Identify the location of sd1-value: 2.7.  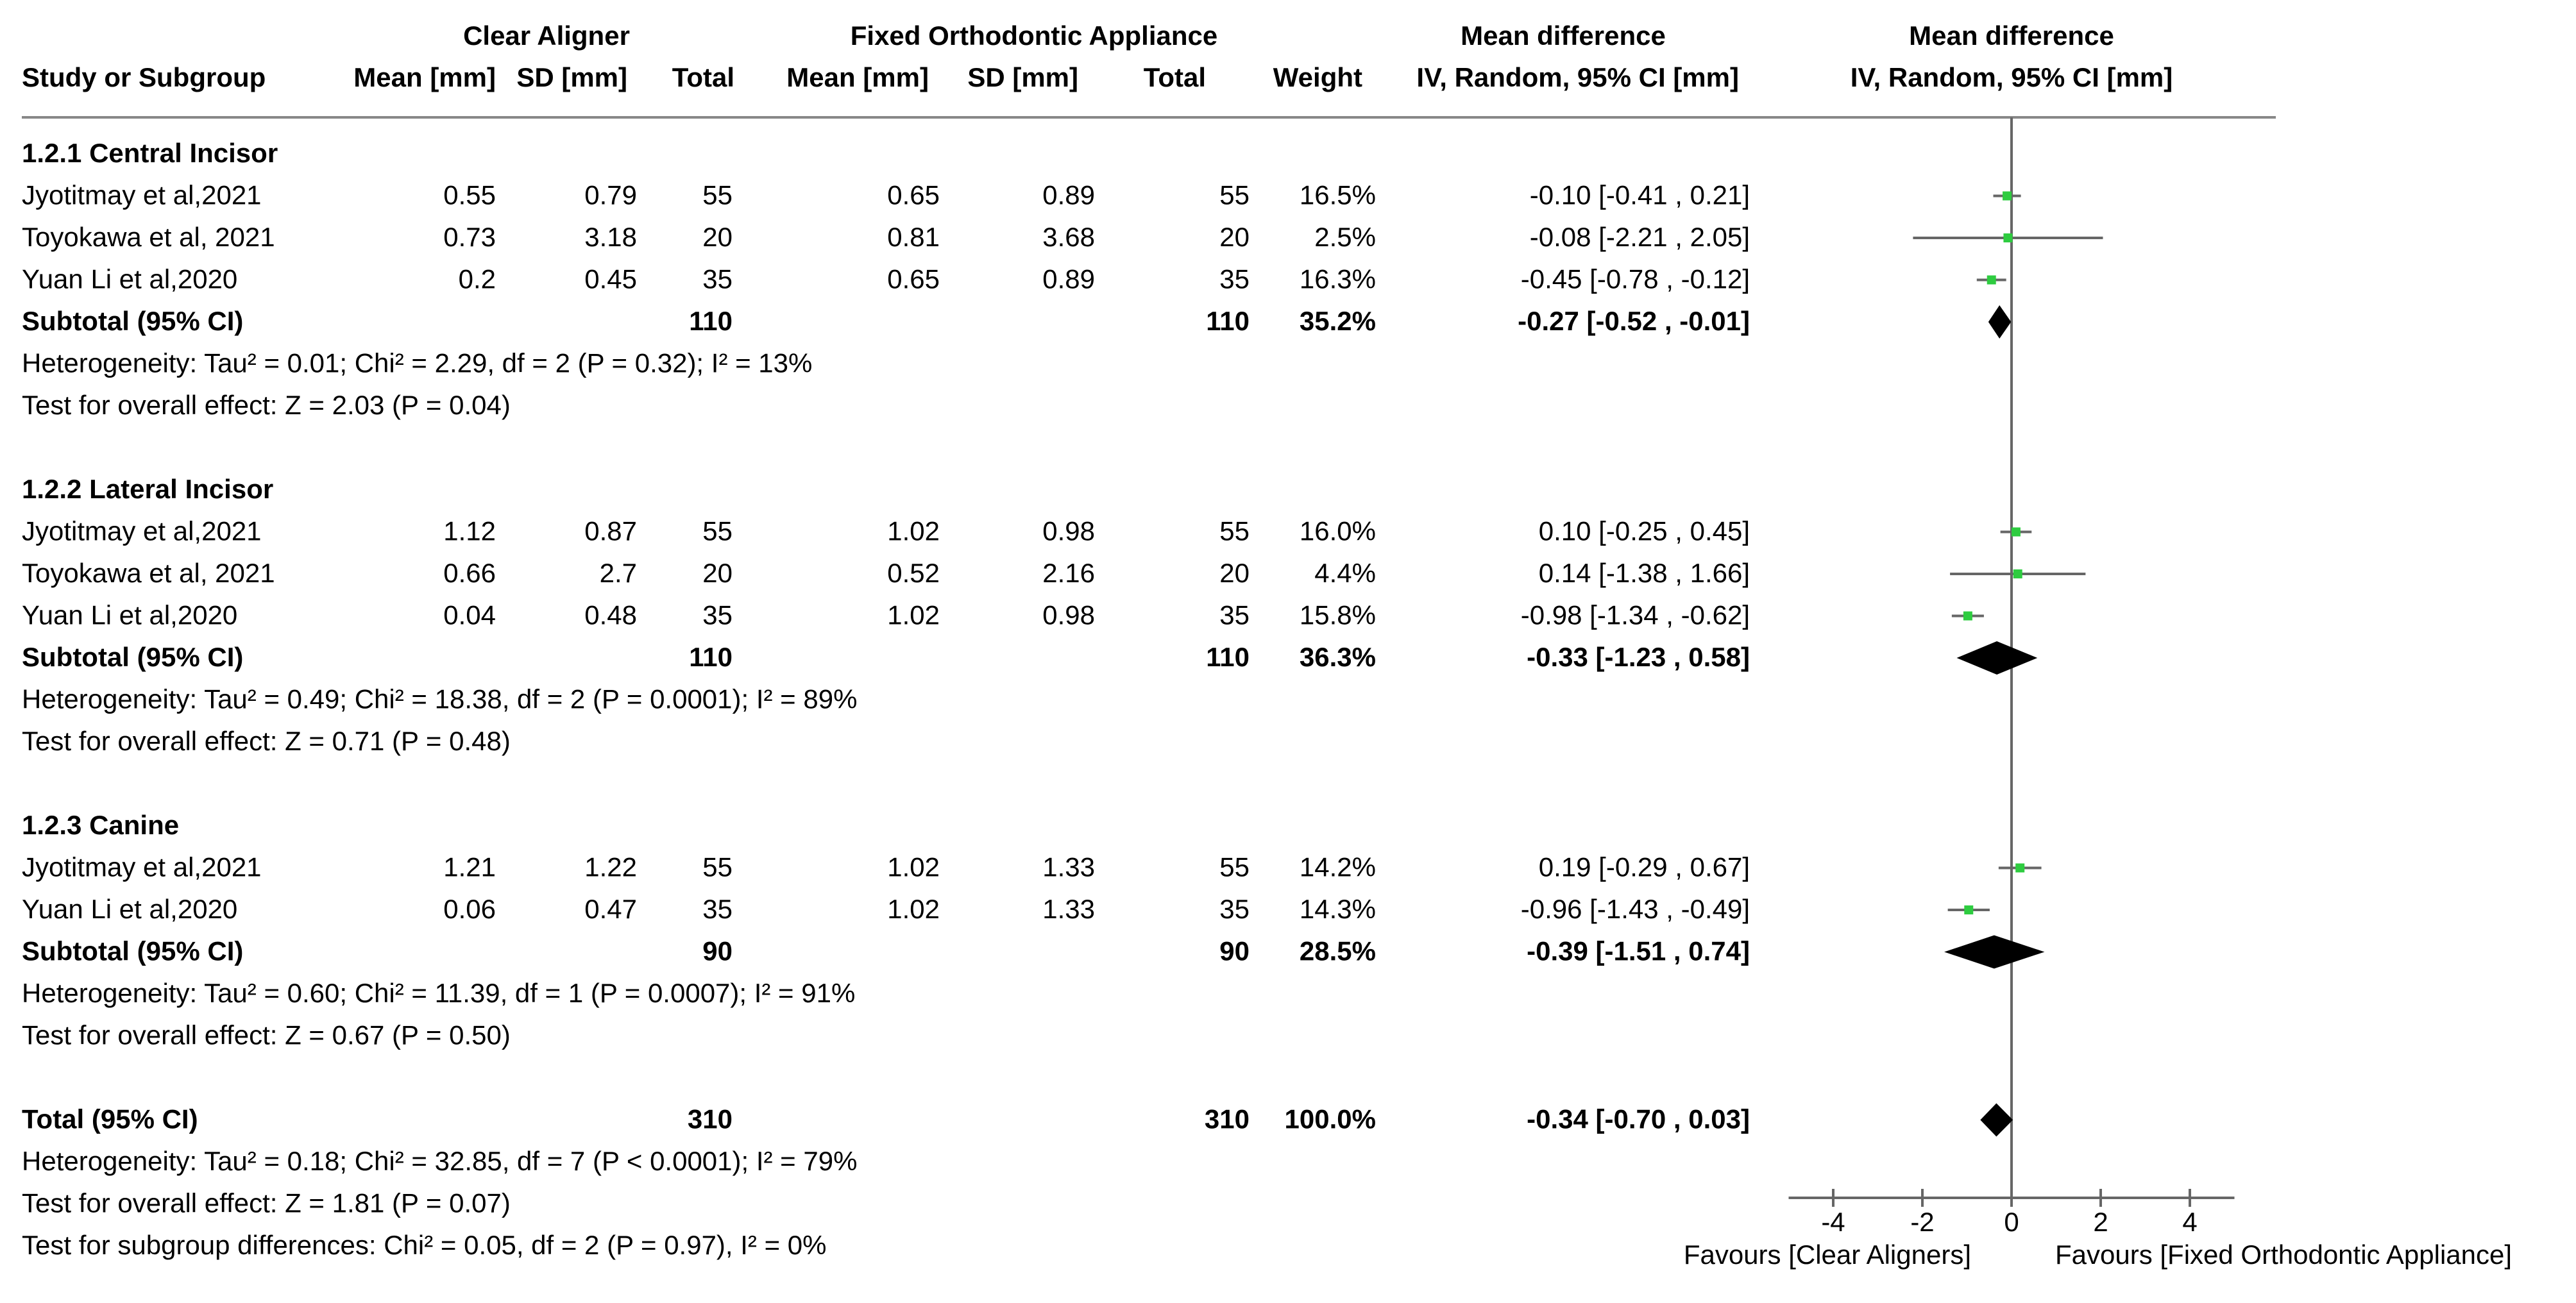
(618, 573).